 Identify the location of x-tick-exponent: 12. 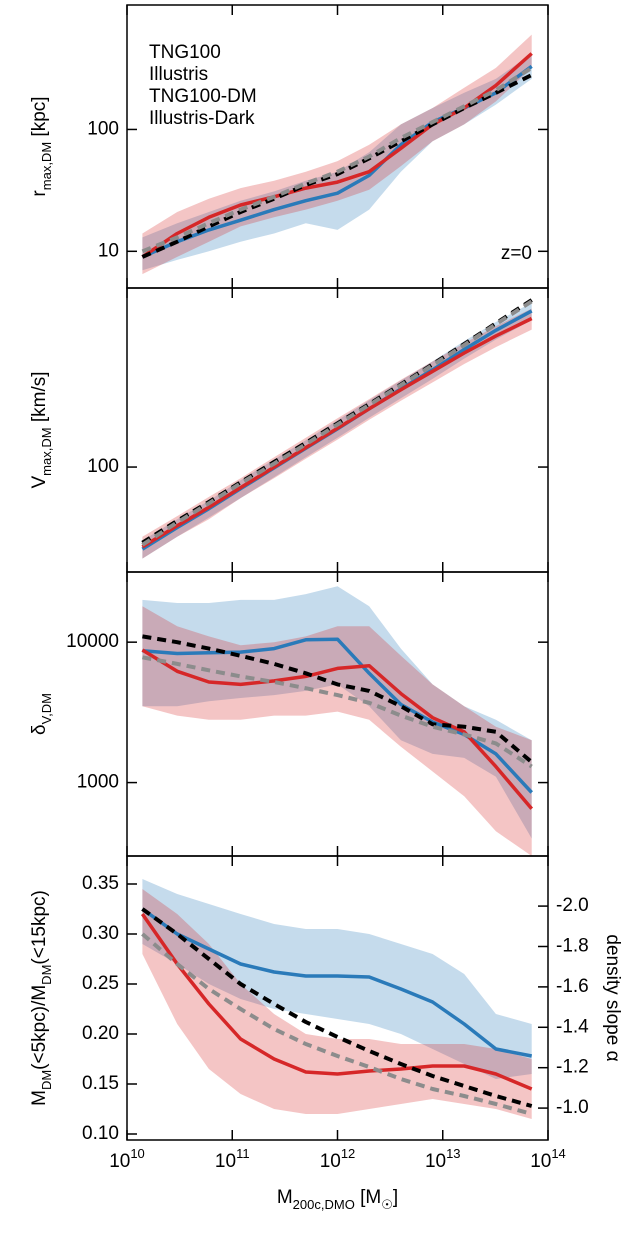
(348, 1153).